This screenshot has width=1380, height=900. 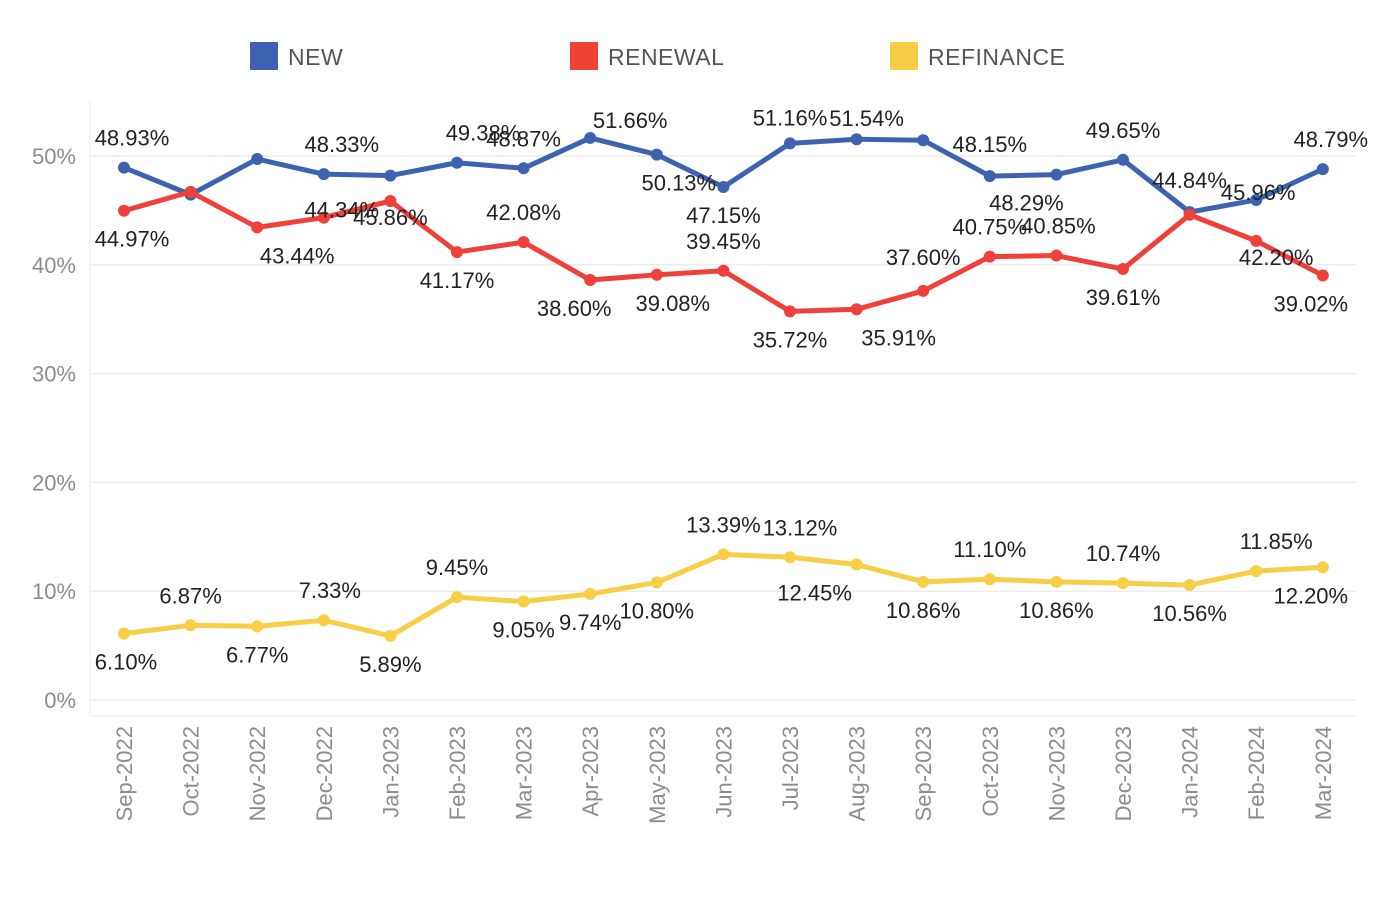 What do you see at coordinates (723, 215) in the screenshot?
I see `data-label: 47.15%` at bounding box center [723, 215].